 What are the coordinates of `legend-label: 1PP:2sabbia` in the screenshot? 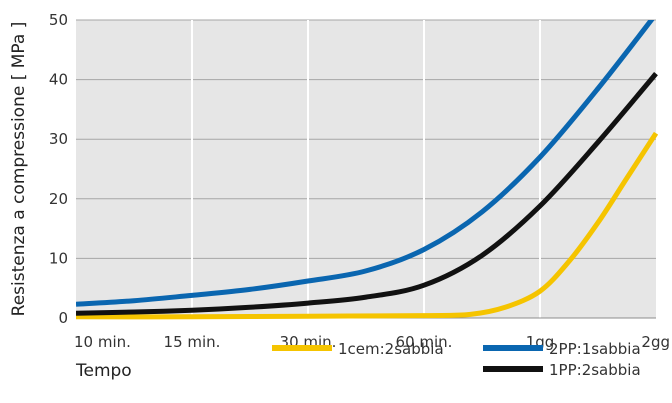 It's located at (595, 370).